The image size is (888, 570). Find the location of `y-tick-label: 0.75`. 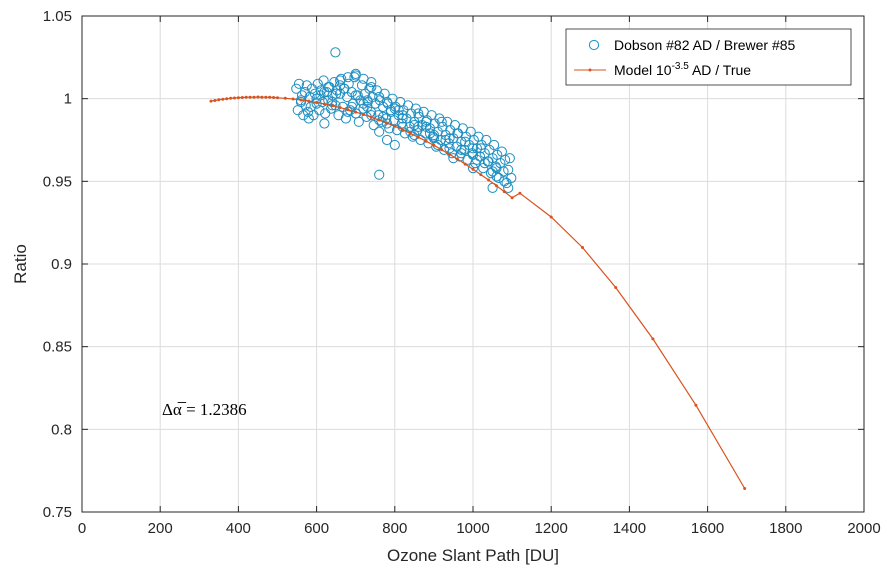

y-tick-label: 0.75 is located at coordinates (57, 512).